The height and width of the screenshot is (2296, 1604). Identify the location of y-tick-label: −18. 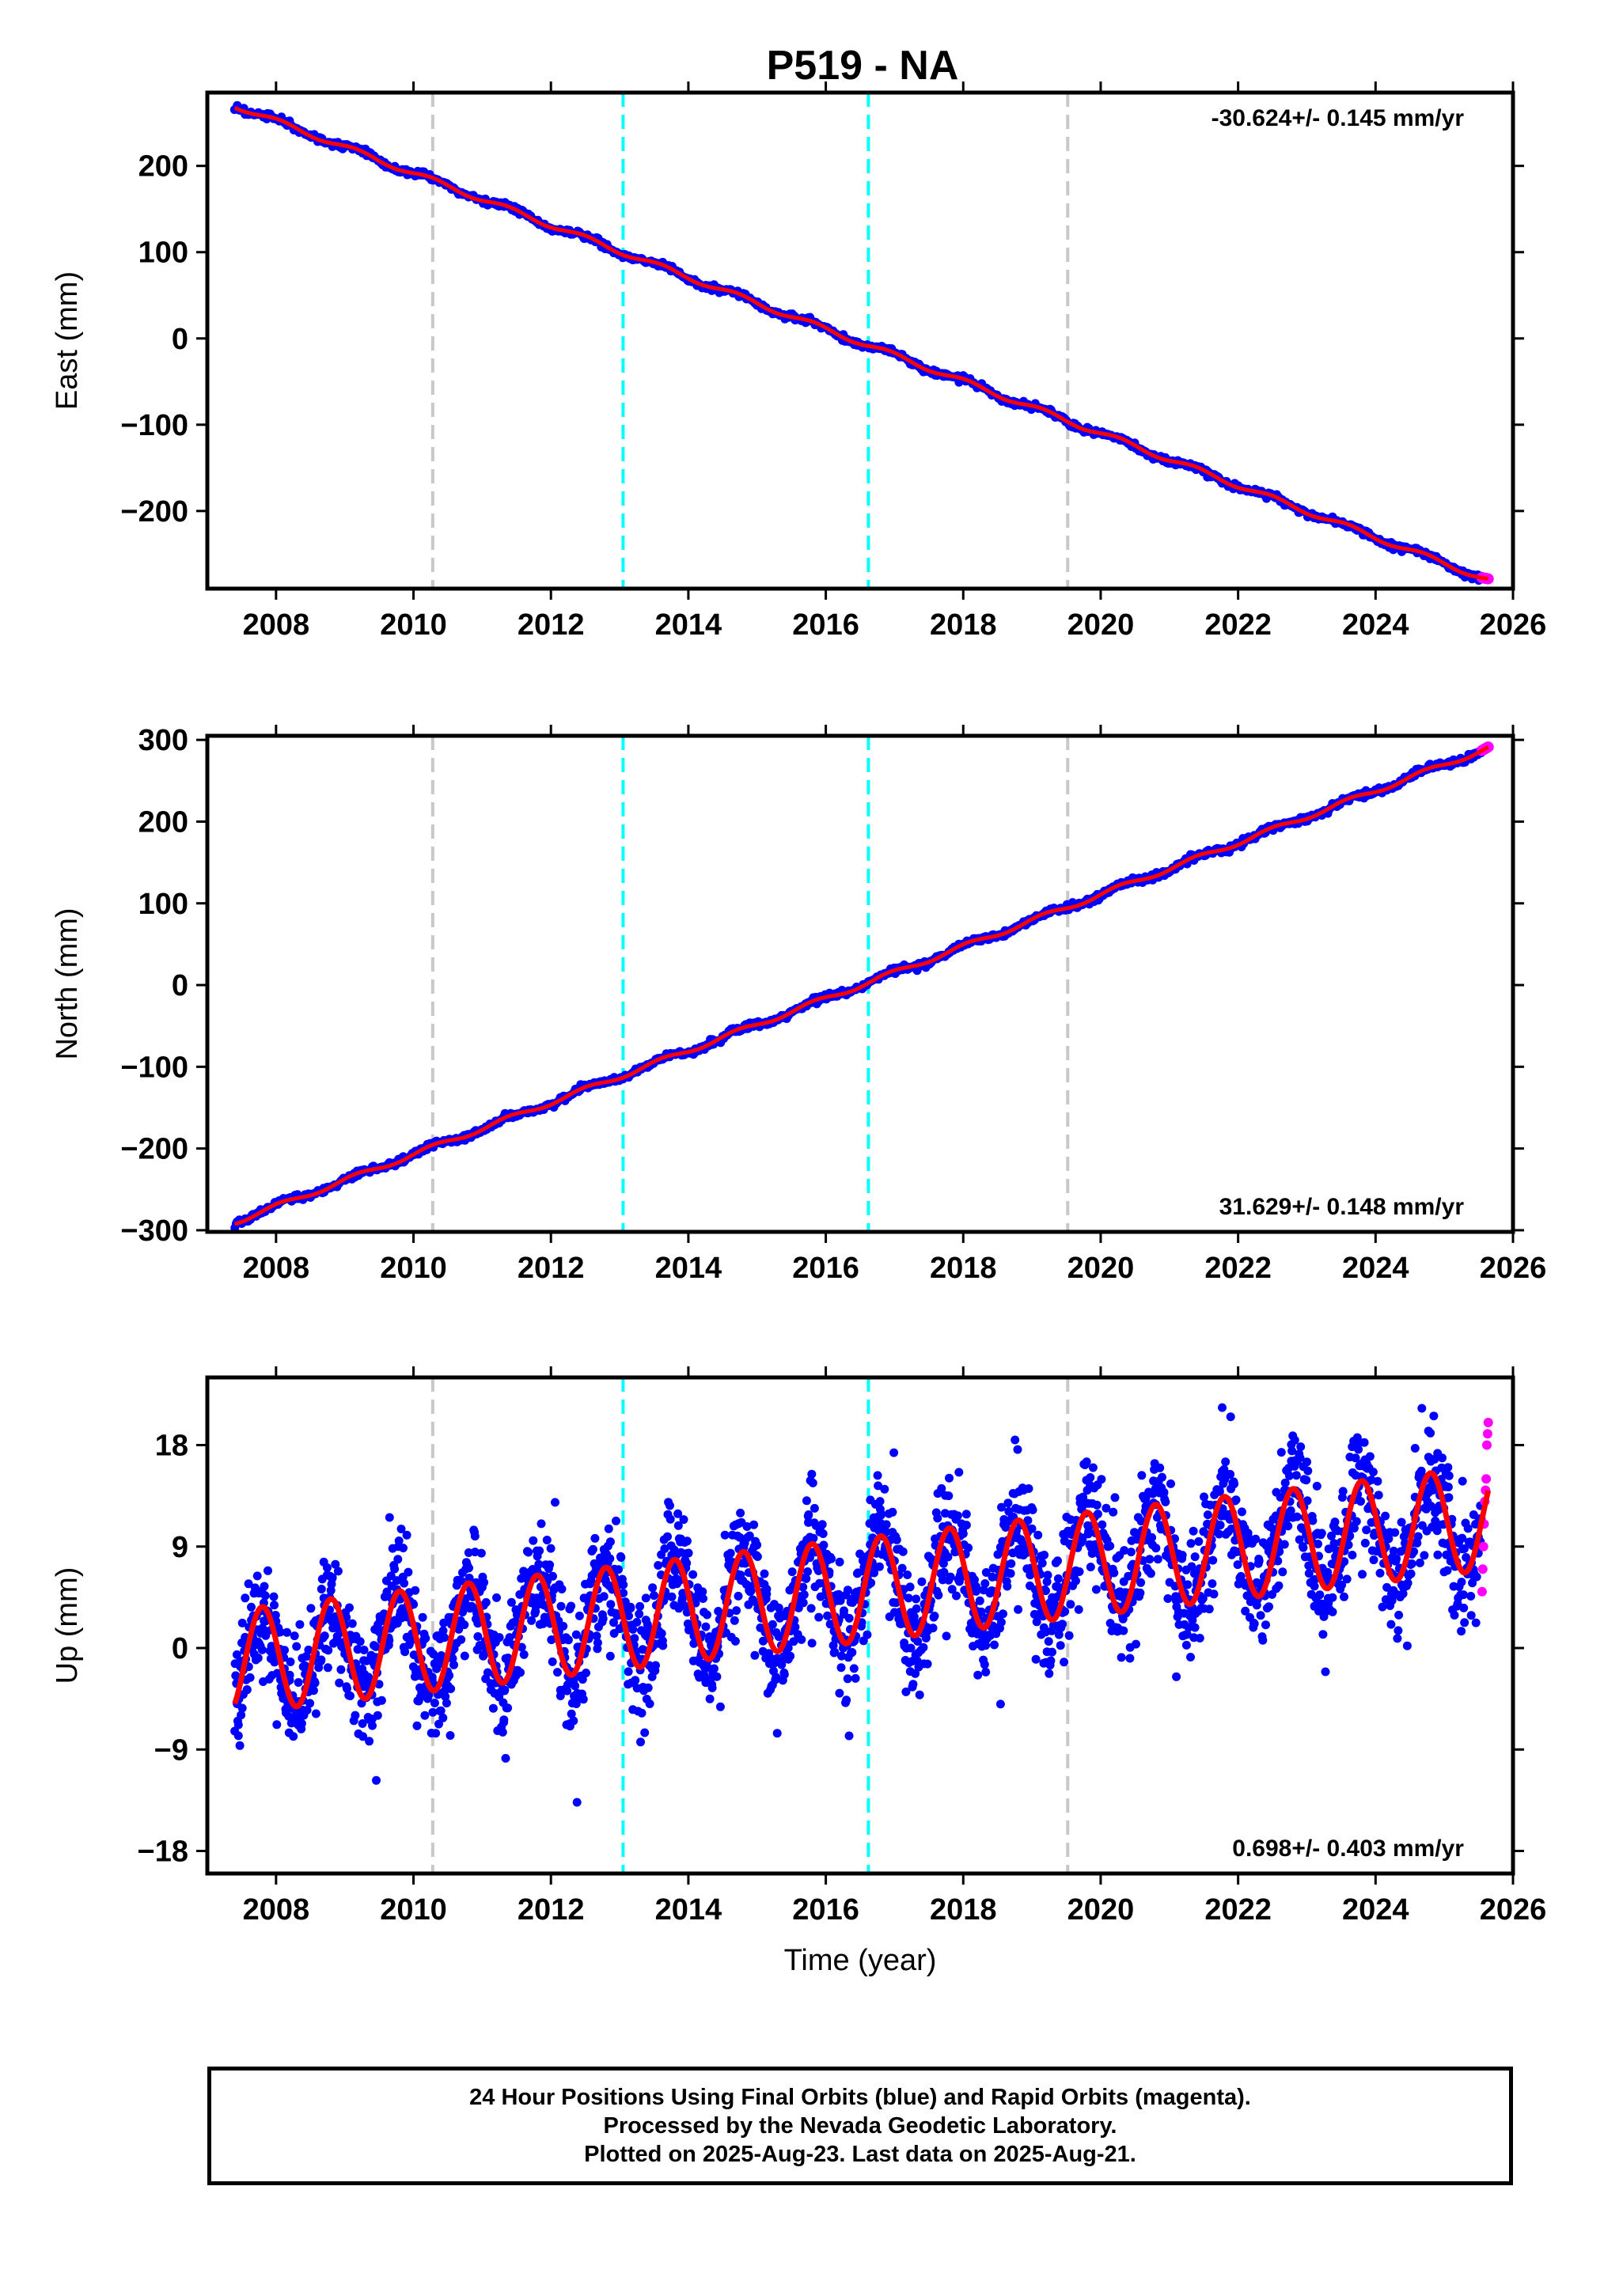
(163, 1852).